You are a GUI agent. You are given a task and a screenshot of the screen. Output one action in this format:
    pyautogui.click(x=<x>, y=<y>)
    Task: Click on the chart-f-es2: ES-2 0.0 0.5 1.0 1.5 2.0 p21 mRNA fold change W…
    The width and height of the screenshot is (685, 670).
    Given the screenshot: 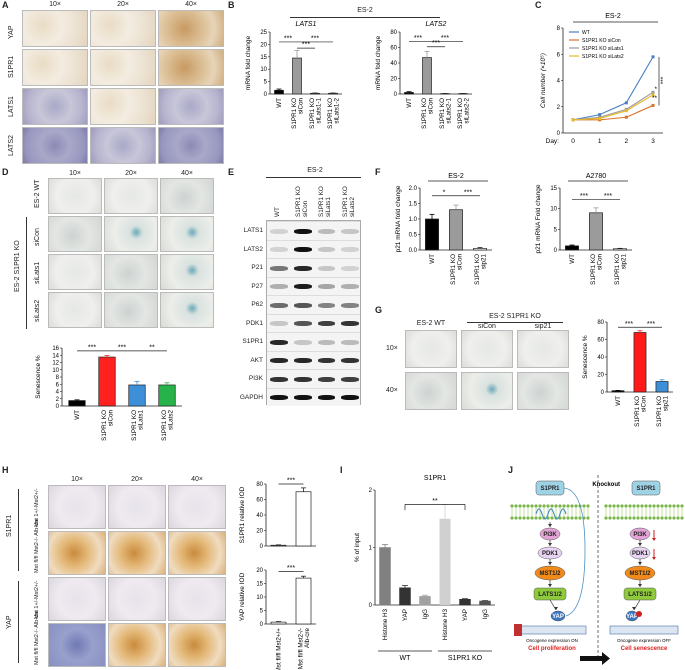 What is the action you would take?
    pyautogui.click(x=443, y=229)
    